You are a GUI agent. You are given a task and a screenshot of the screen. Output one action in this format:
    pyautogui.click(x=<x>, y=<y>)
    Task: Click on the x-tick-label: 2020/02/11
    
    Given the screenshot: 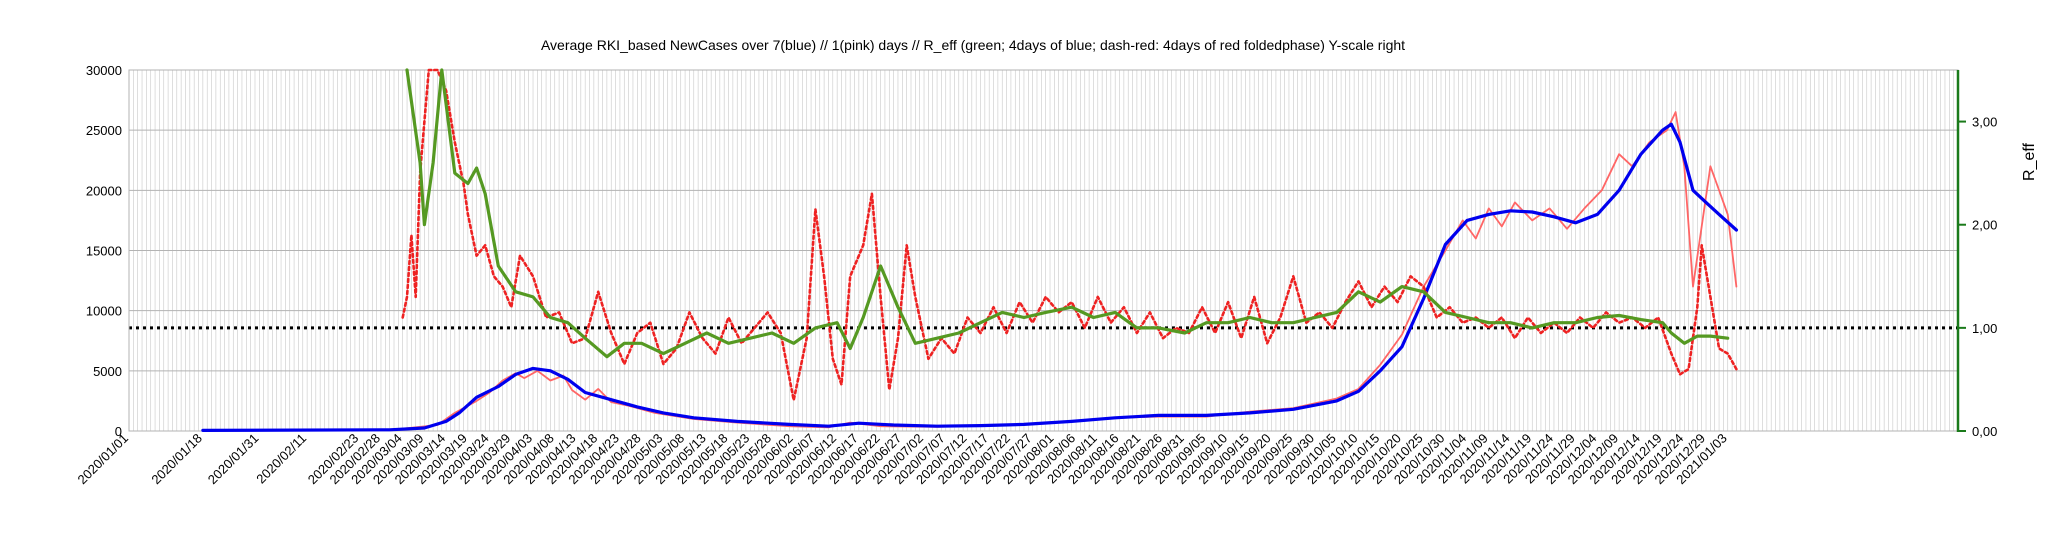 What is the action you would take?
    pyautogui.click(x=281, y=458)
    